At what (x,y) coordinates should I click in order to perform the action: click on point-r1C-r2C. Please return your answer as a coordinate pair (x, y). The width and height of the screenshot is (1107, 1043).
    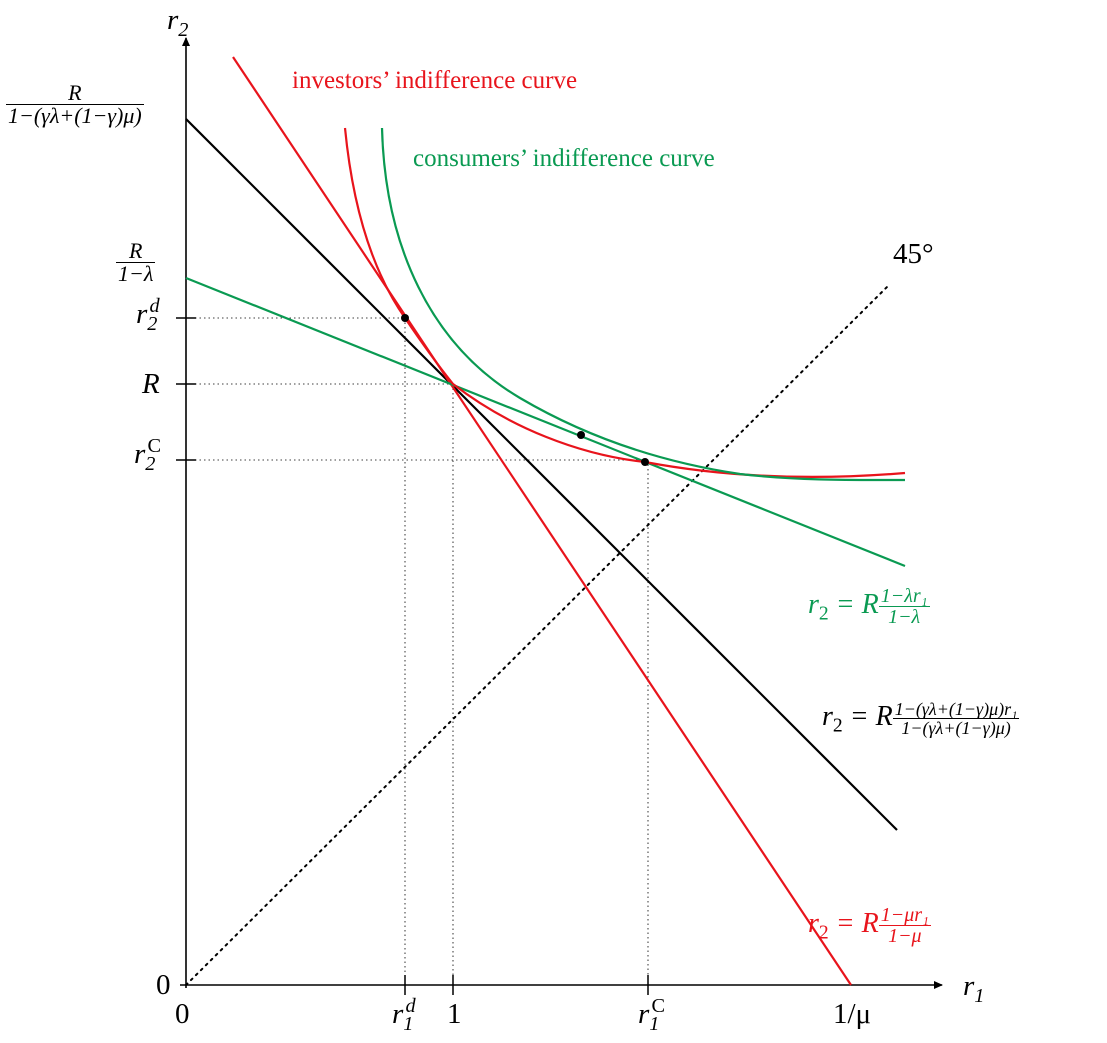
    Looking at the image, I should click on (645, 462).